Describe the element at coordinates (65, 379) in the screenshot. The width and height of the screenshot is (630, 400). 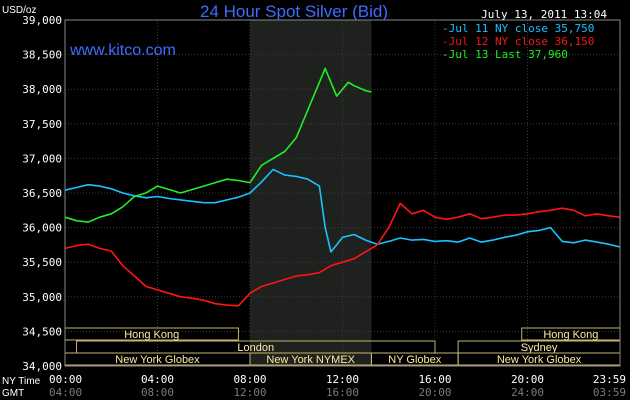
I see `x-tick-label-ny: 00:00` at that location.